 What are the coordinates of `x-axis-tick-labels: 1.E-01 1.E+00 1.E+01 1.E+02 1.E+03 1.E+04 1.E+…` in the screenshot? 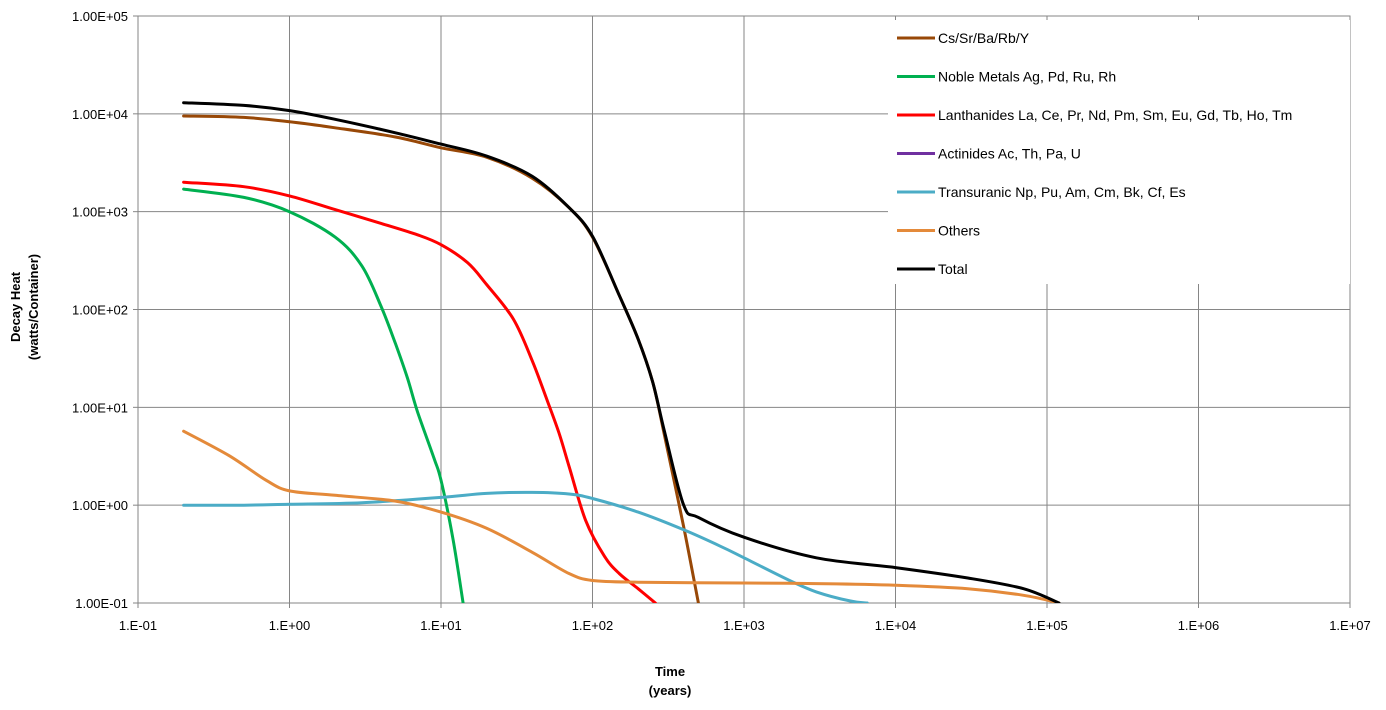 It's located at (745, 625).